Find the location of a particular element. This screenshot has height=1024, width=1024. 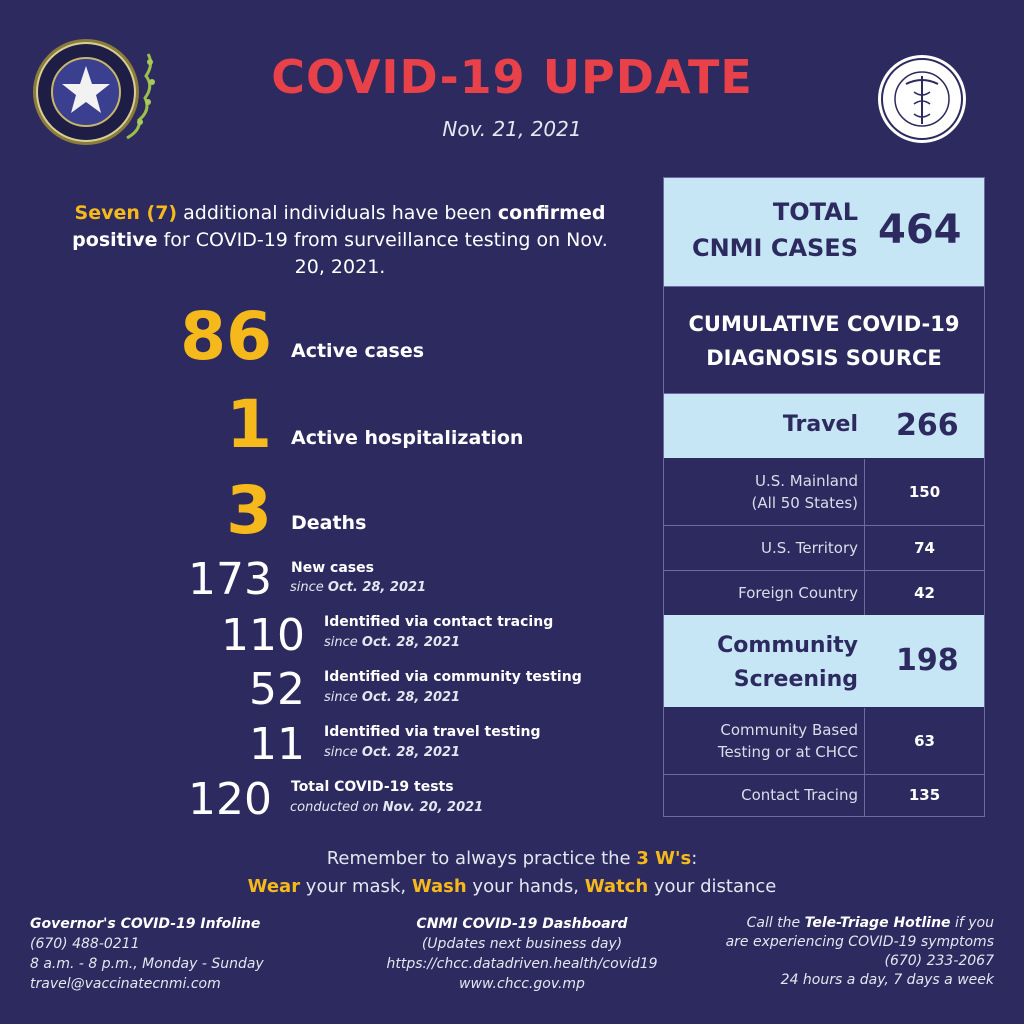

dashboard-site: www.chcc.gov.mp is located at coordinates (522, 984).